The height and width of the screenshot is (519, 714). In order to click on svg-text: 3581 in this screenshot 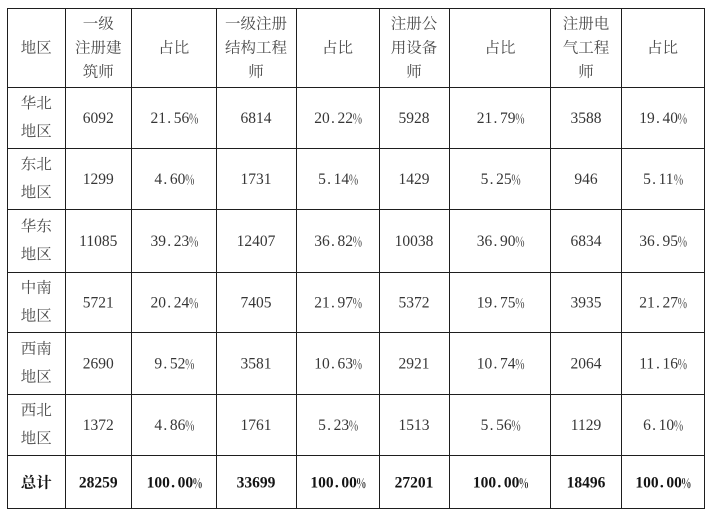, I will do `click(256, 364)`.